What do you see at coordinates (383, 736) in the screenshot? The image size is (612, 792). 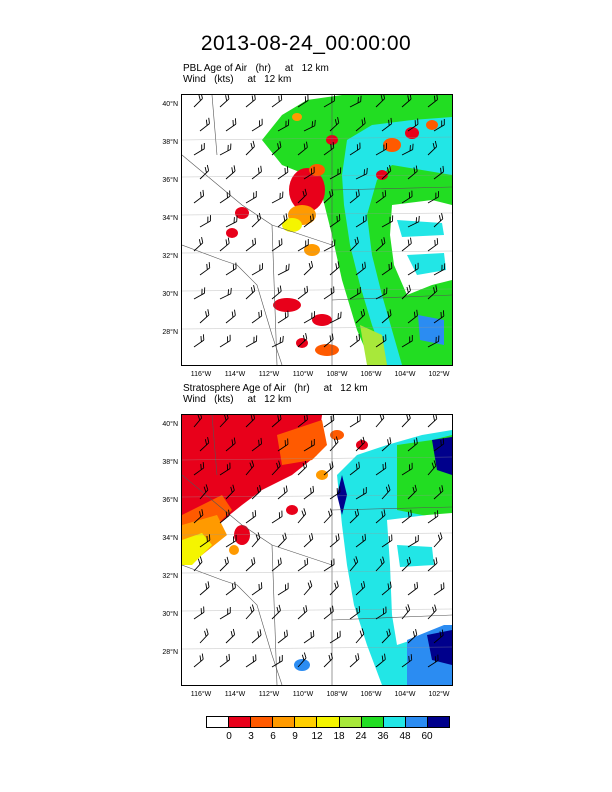 I see `colorbar-label: 36` at bounding box center [383, 736].